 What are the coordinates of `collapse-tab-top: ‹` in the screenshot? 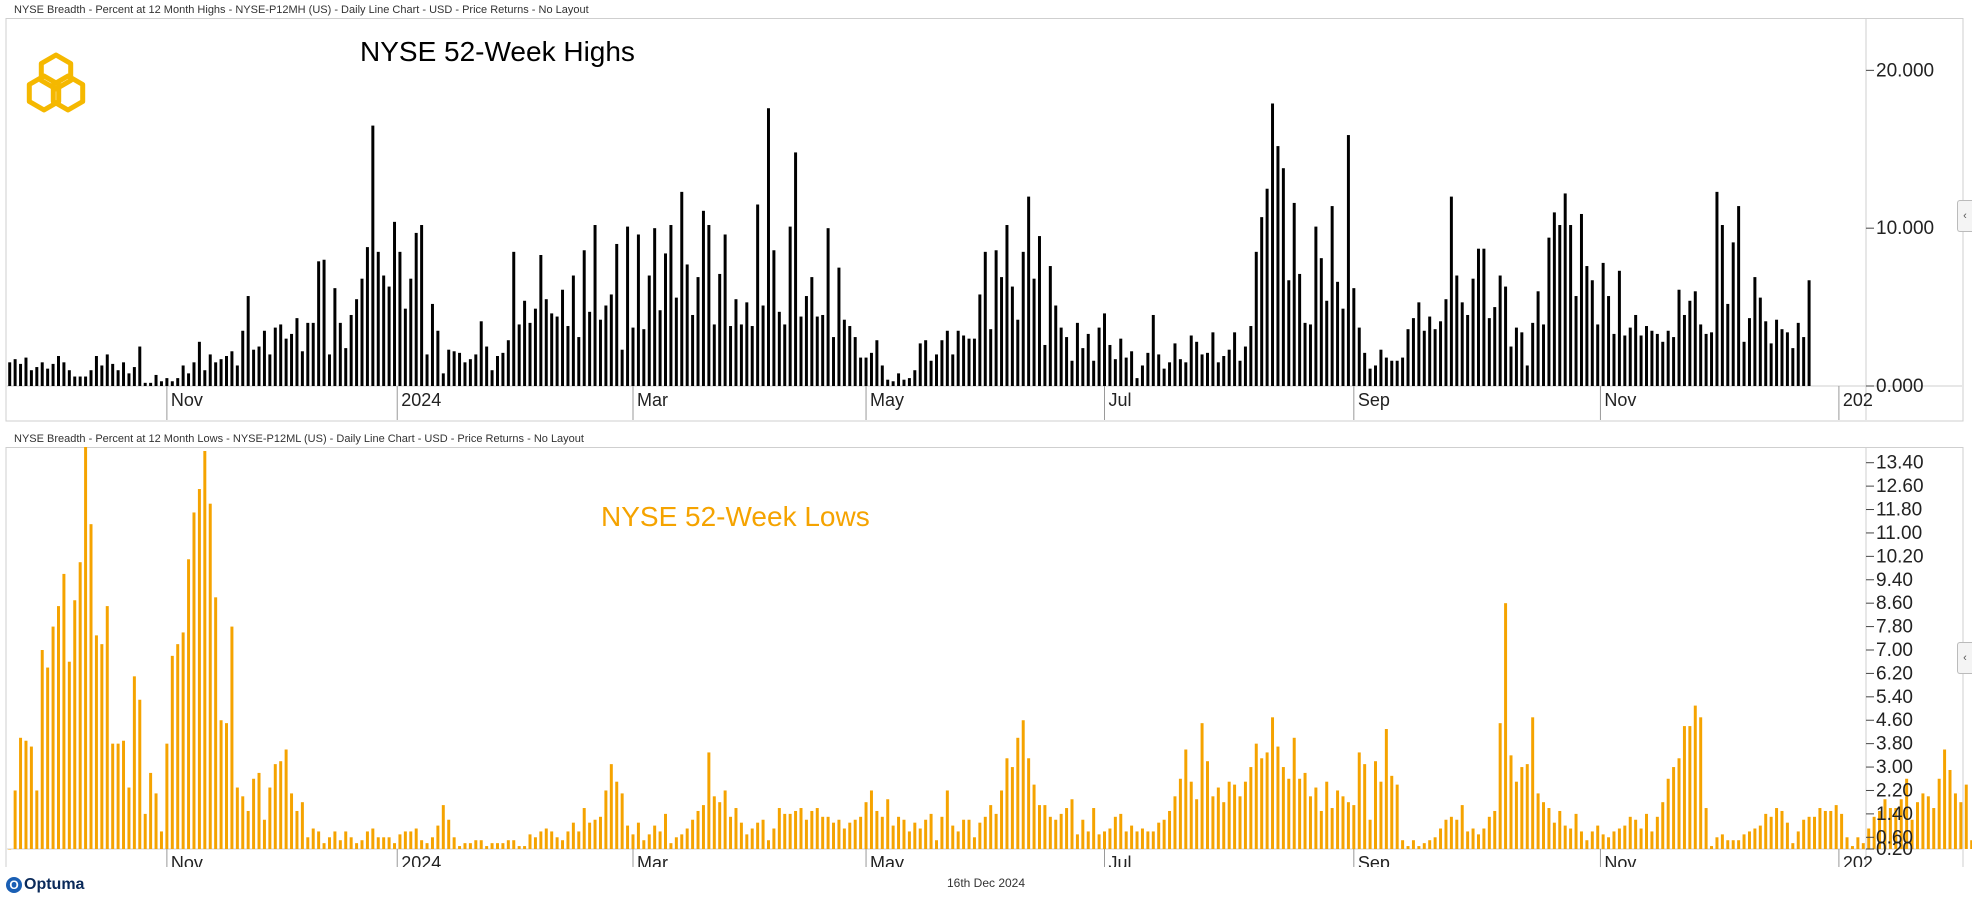 It's located at (1964, 216).